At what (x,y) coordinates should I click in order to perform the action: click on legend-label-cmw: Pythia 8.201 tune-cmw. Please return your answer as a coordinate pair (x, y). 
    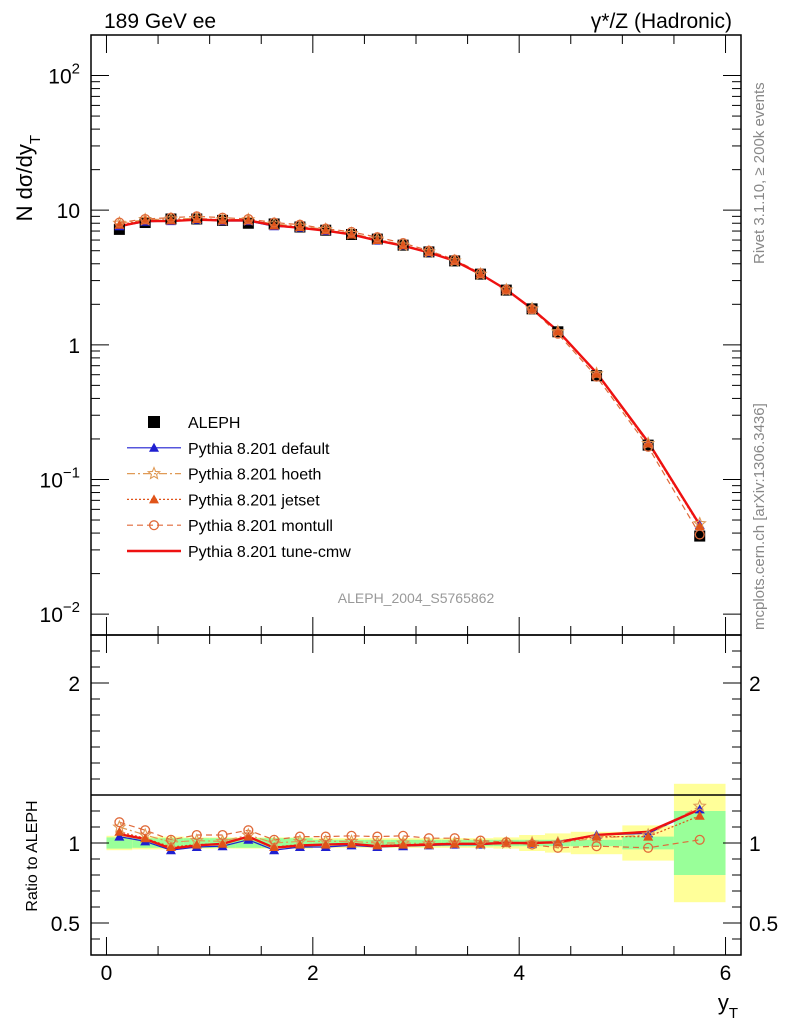
    Looking at the image, I should click on (269, 552).